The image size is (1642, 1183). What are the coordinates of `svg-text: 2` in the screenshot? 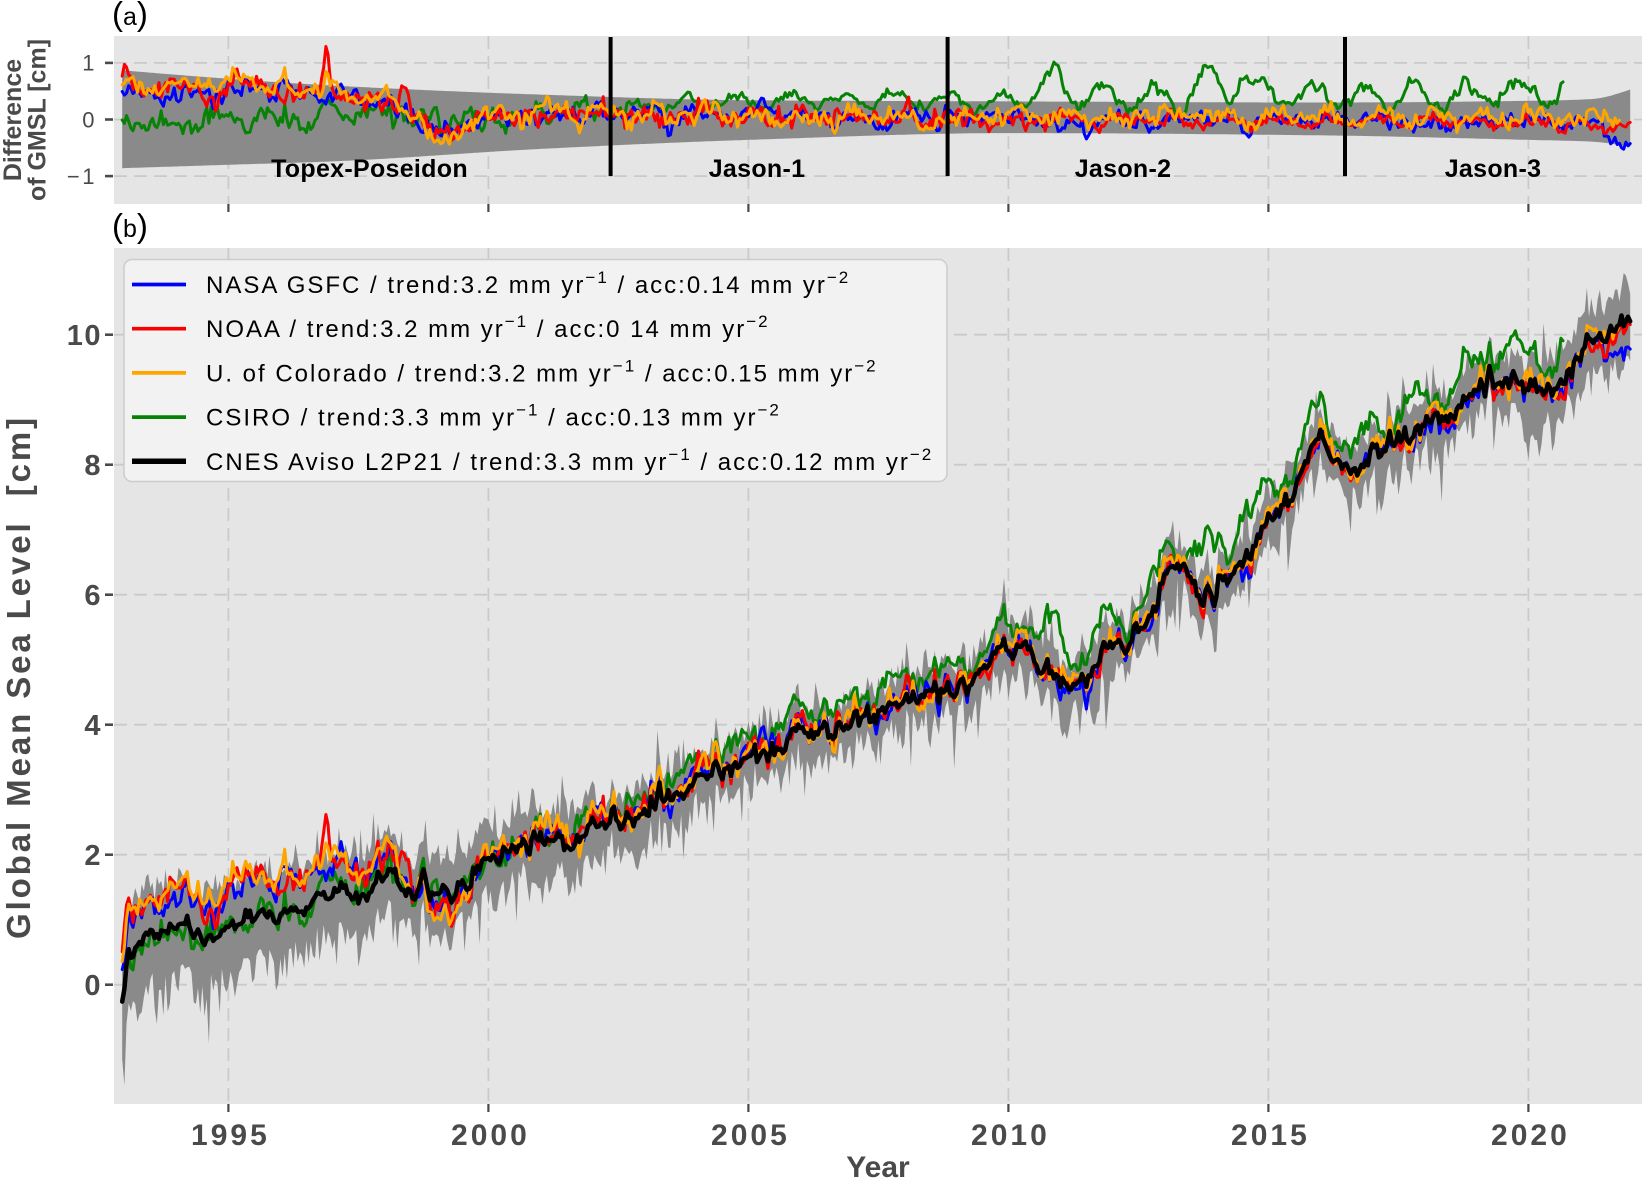 It's located at (93, 856).